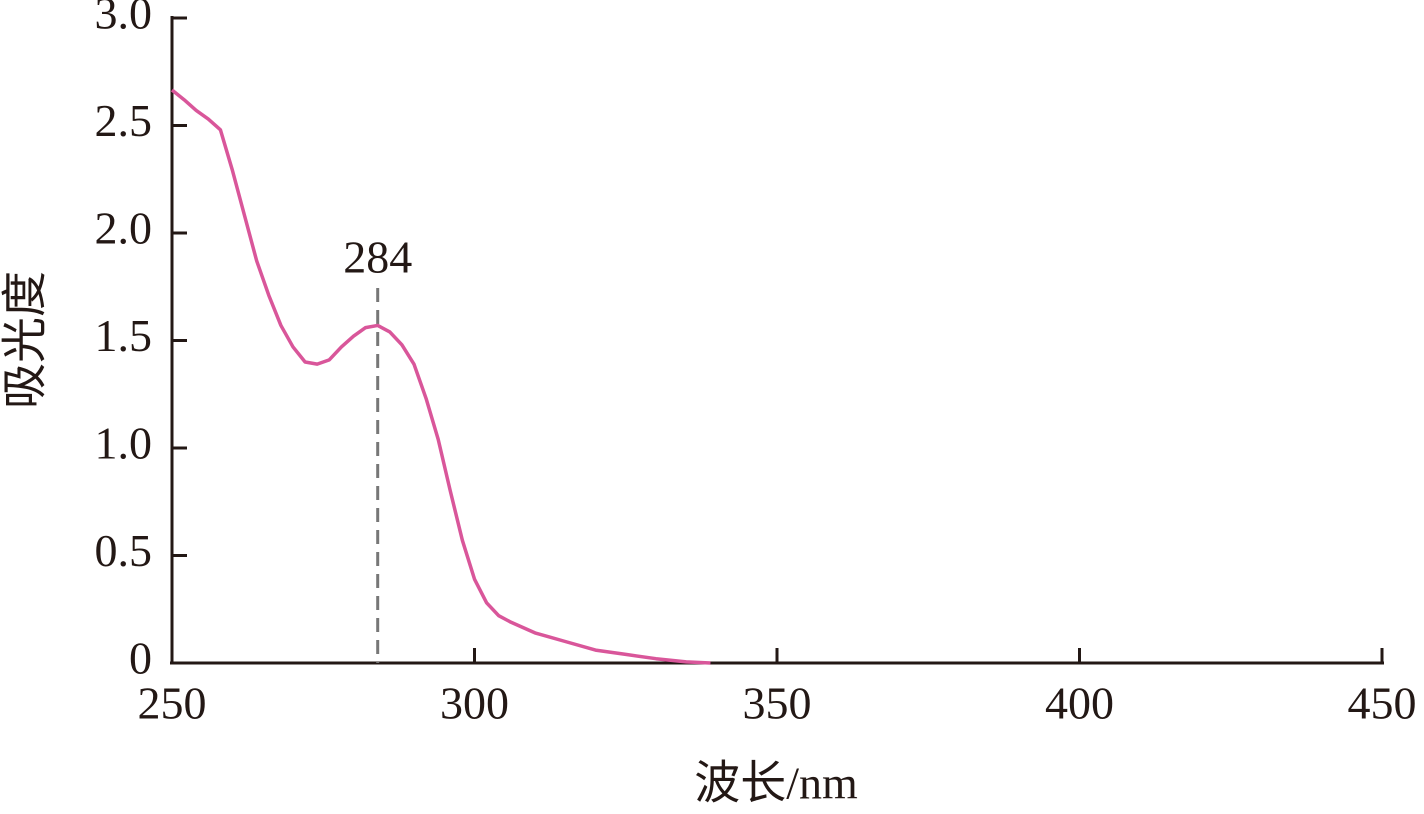 This screenshot has height=814, width=1424. I want to click on x-tick-label: 250, so click(172, 703).